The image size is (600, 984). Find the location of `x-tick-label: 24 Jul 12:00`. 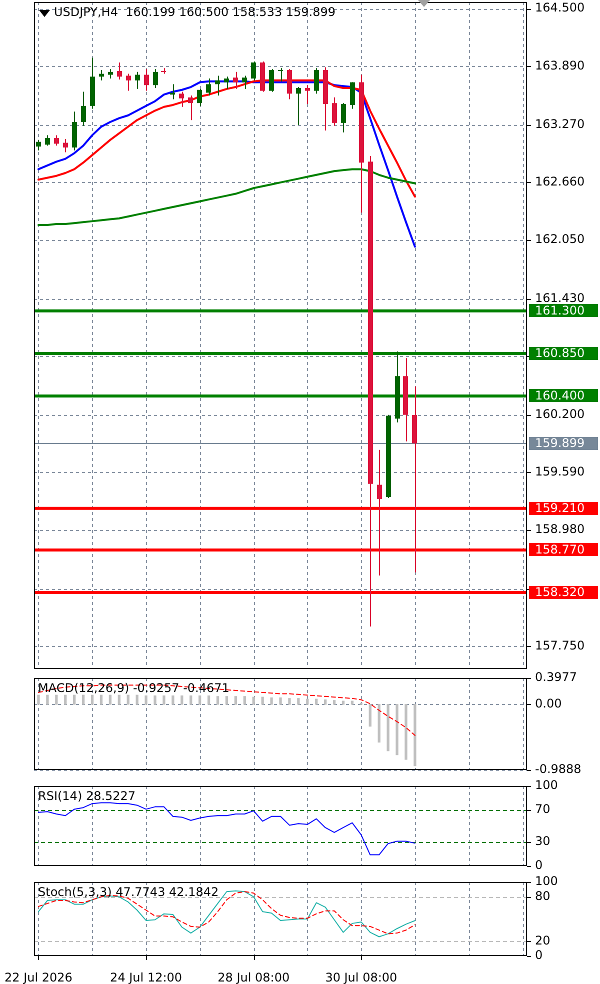

x-tick-label: 24 Jul 12:00 is located at coordinates (146, 977).